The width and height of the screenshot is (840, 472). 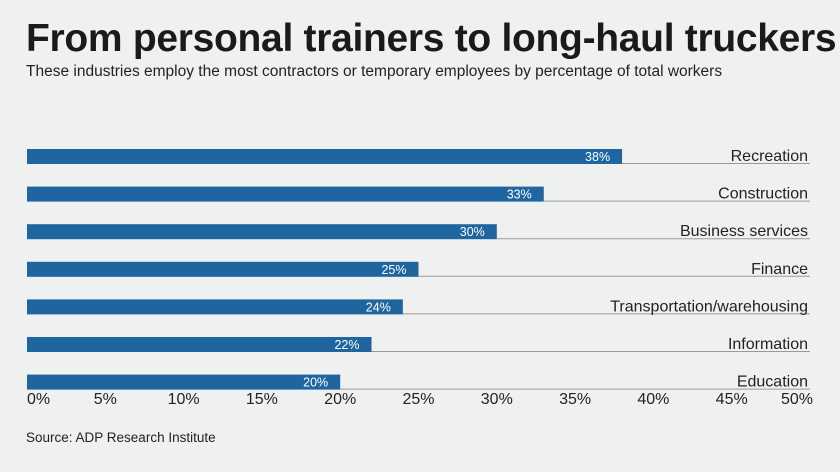 I want to click on x-tick-label: 10%, so click(x=184, y=399).